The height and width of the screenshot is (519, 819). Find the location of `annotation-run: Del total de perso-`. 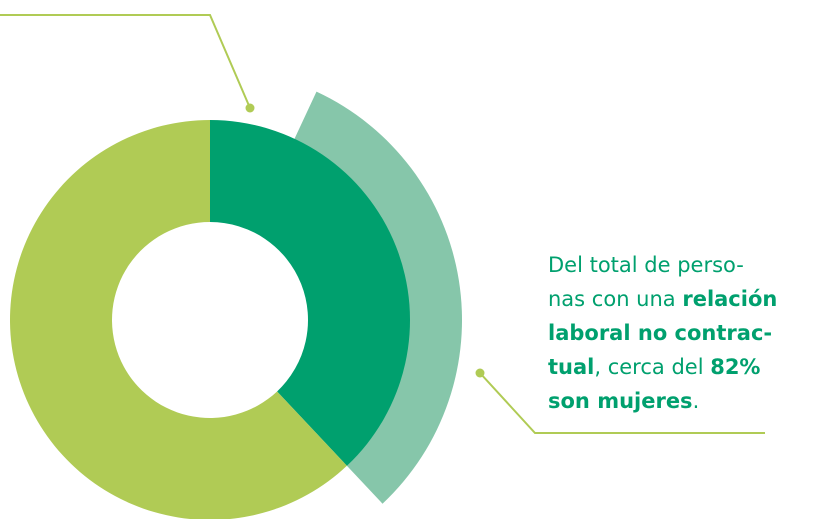

annotation-run: Del total de perso- is located at coordinates (646, 265).